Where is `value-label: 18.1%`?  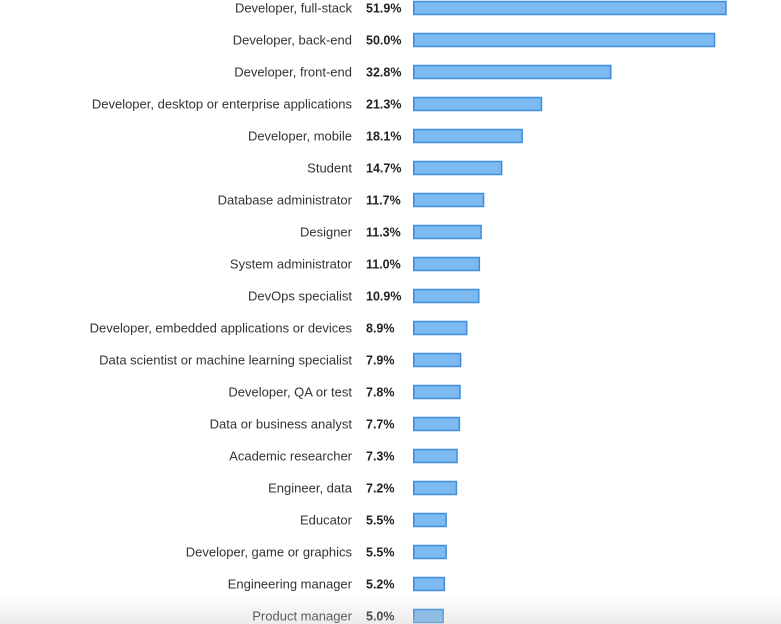 value-label: 18.1% is located at coordinates (383, 137).